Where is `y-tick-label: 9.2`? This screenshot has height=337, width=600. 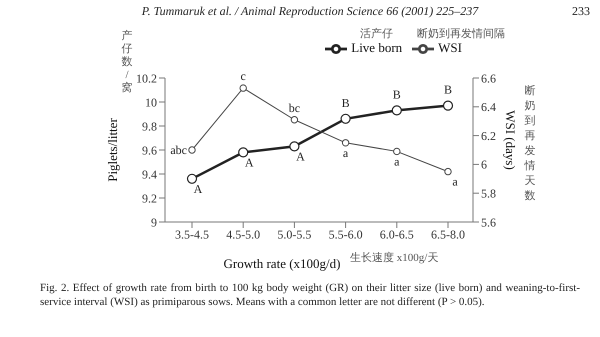
y-tick-label: 9.2 is located at coordinates (149, 198).